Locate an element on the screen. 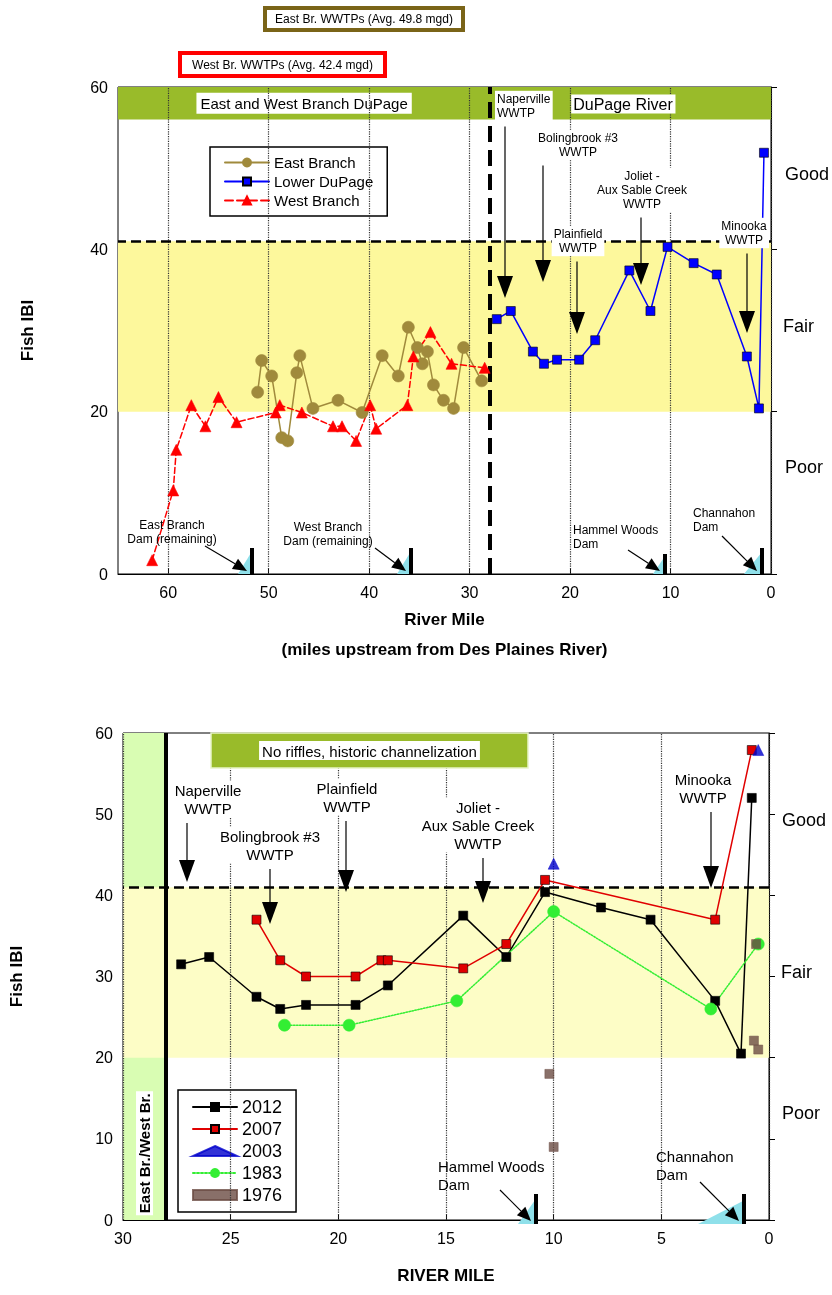  y-tick-label: 10 is located at coordinates (104, 1139).